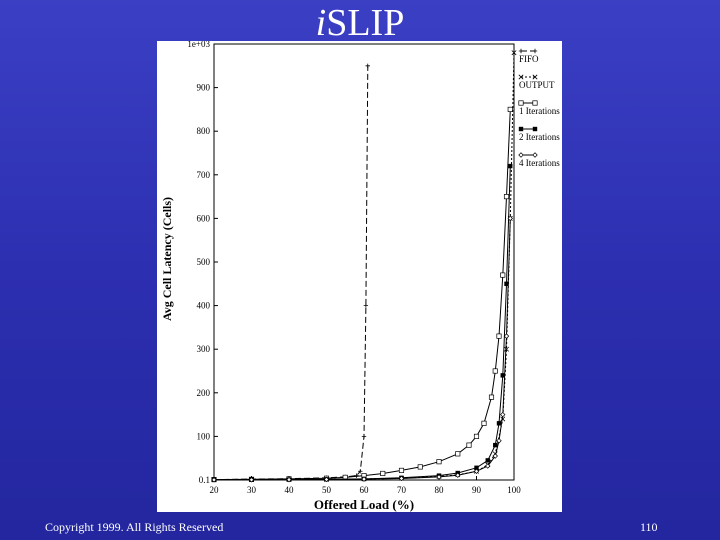 This screenshot has height=540, width=720. What do you see at coordinates (365, 490) in the screenshot?
I see `x-tick-label: 60` at bounding box center [365, 490].